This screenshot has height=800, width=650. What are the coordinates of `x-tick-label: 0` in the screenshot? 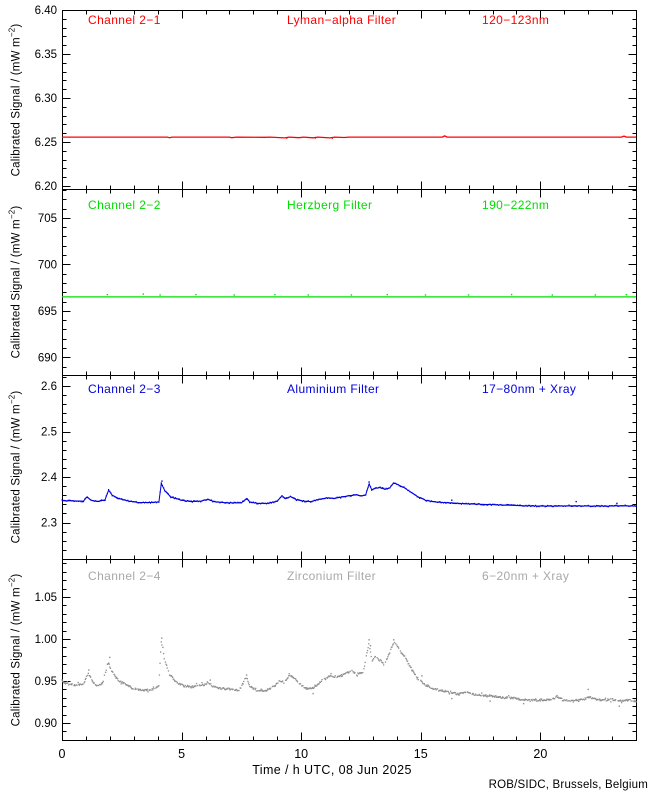 It's located at (62, 754).